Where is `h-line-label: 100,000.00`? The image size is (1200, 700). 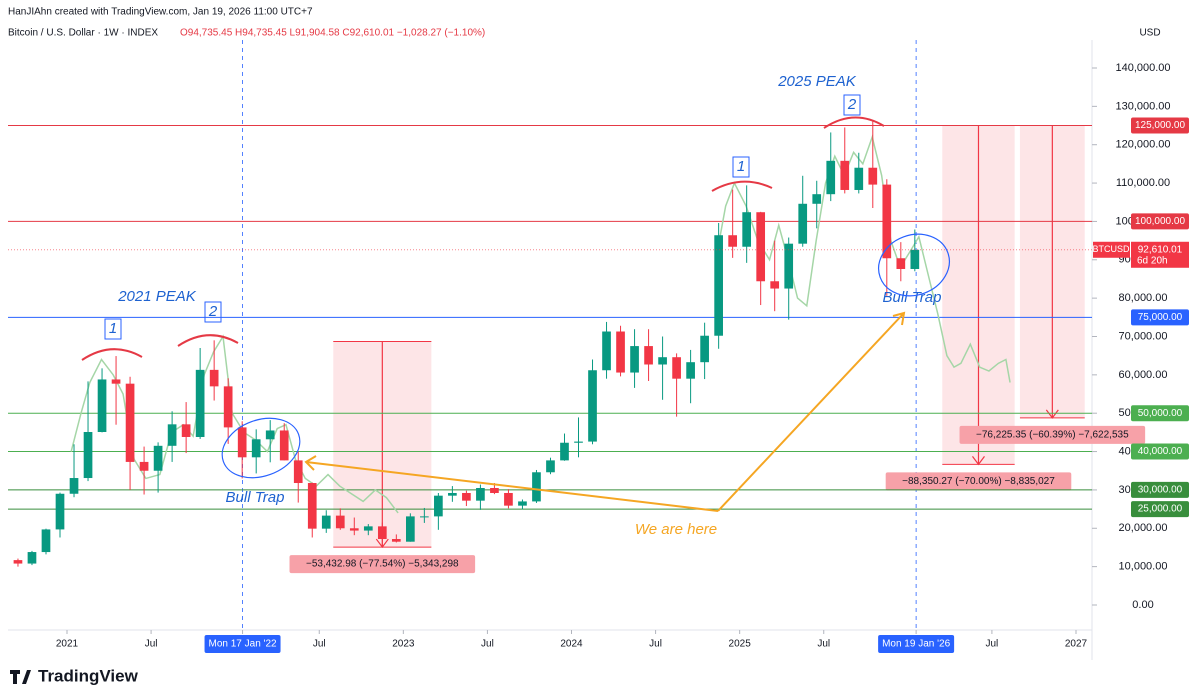 h-line-label: 100,000.00 is located at coordinates (1160, 221).